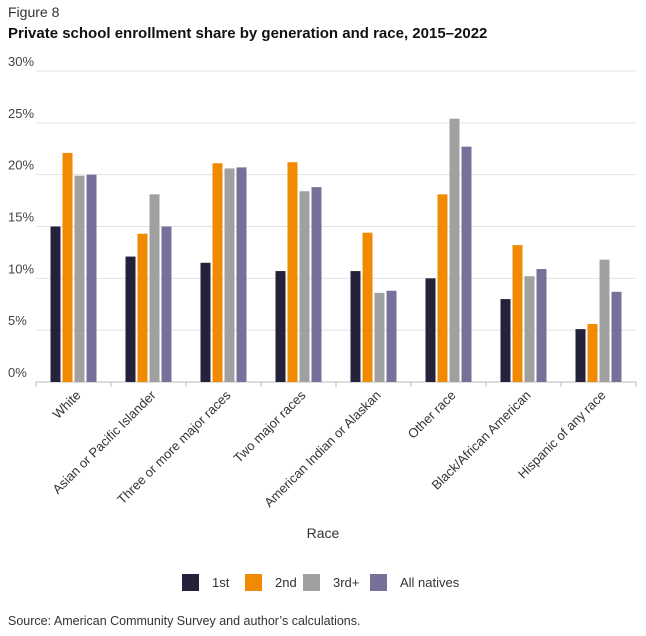  I want to click on legend-label: 2nd, so click(286, 582).